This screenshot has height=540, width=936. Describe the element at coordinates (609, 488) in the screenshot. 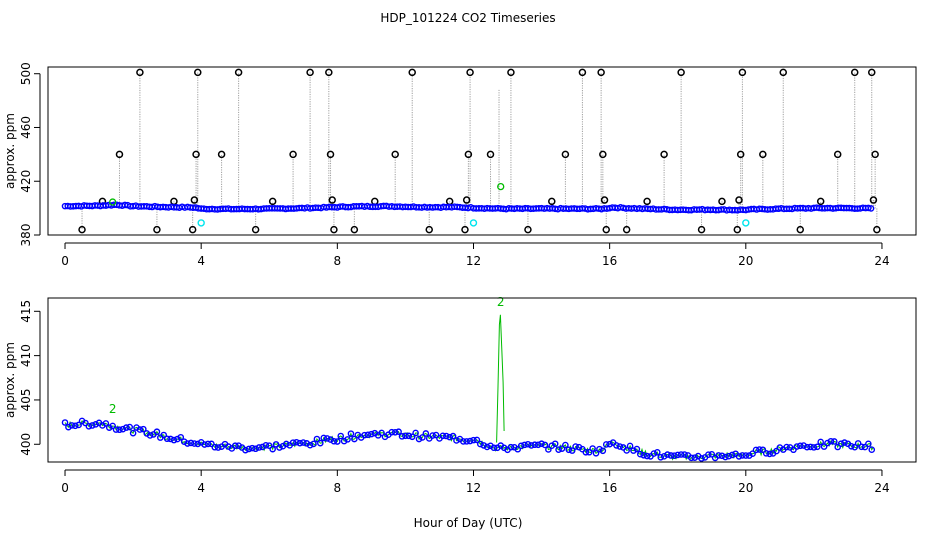

I see `x-tick-label: 16` at that location.